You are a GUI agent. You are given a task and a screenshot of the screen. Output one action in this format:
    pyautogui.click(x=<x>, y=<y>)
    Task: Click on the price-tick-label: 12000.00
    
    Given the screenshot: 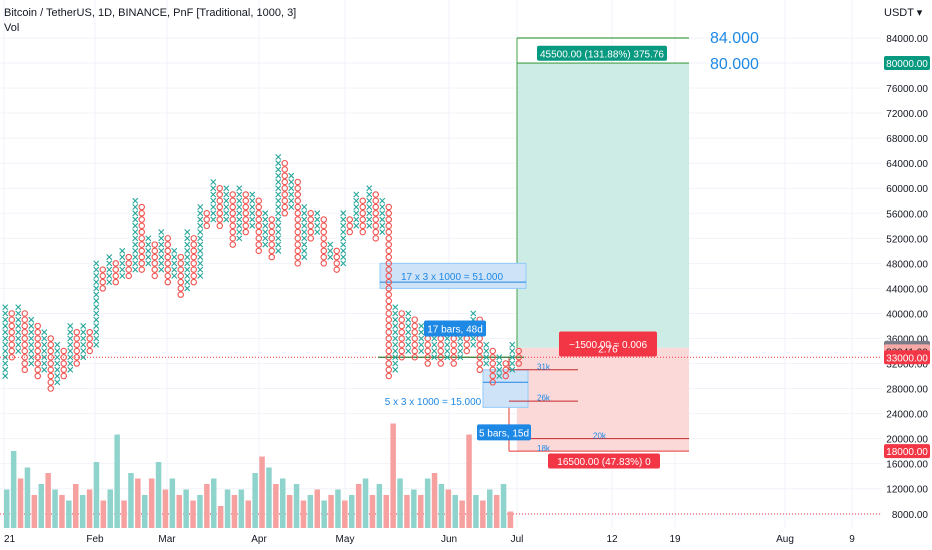 What is the action you would take?
    pyautogui.click(x=907, y=490)
    